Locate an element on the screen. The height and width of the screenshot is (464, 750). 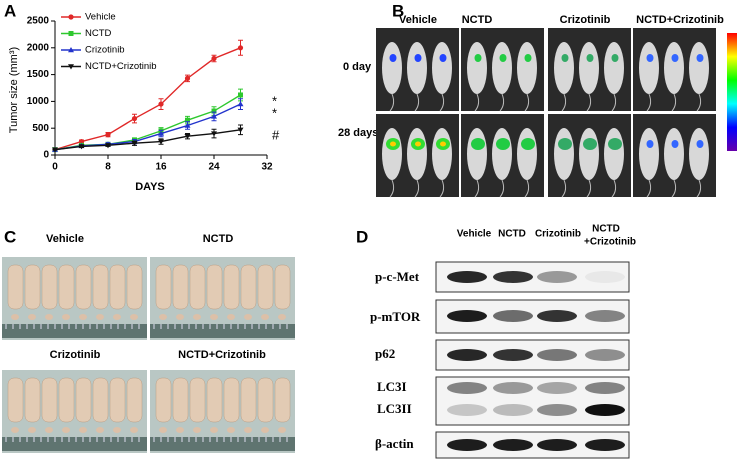
column-label: NCTD+Crizotinib is located at coordinates (680, 20).